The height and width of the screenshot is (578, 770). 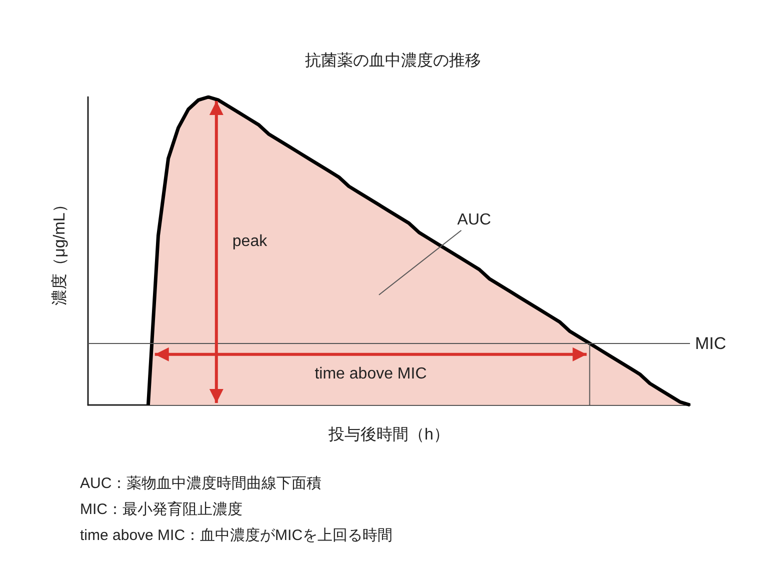 I want to click on text: AUC：薬物血中濃度時間曲線下面積, so click(x=201, y=483).